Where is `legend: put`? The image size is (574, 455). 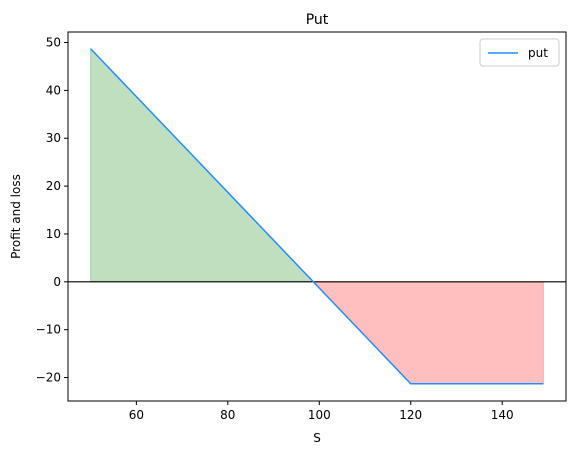
legend: put is located at coordinates (519, 52).